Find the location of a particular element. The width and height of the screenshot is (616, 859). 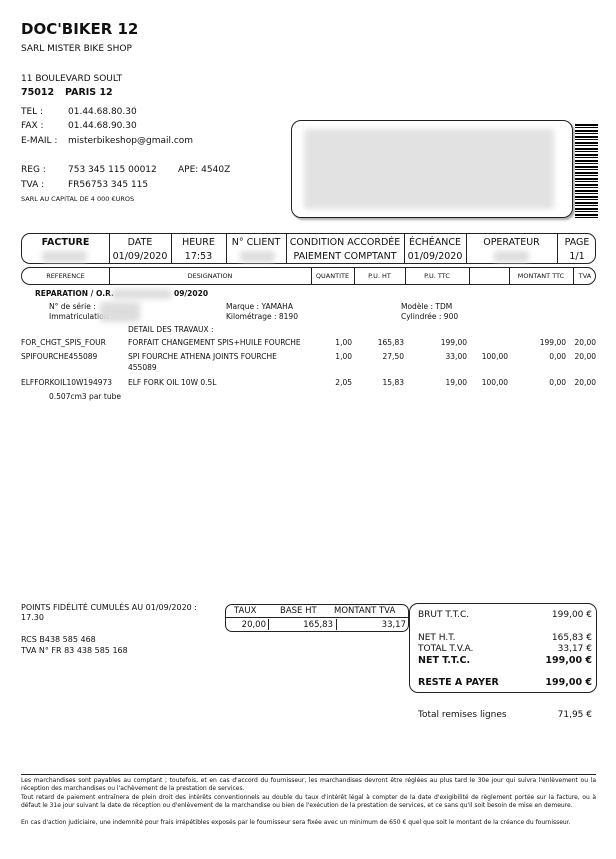

net-ht: 165,83 € is located at coordinates (571, 638).